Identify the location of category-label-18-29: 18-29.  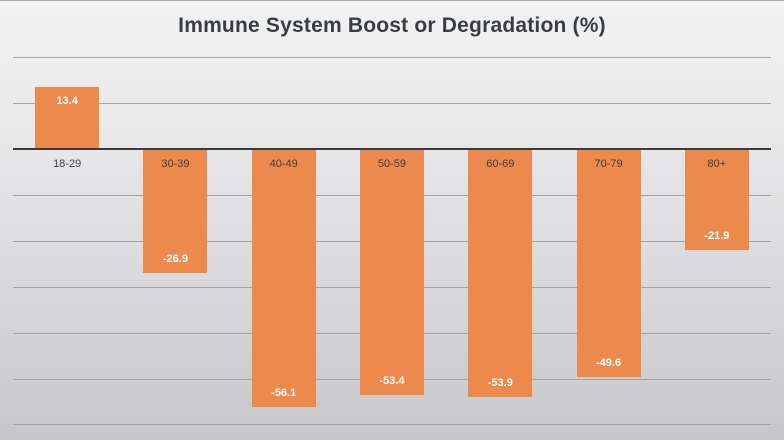
(67, 164).